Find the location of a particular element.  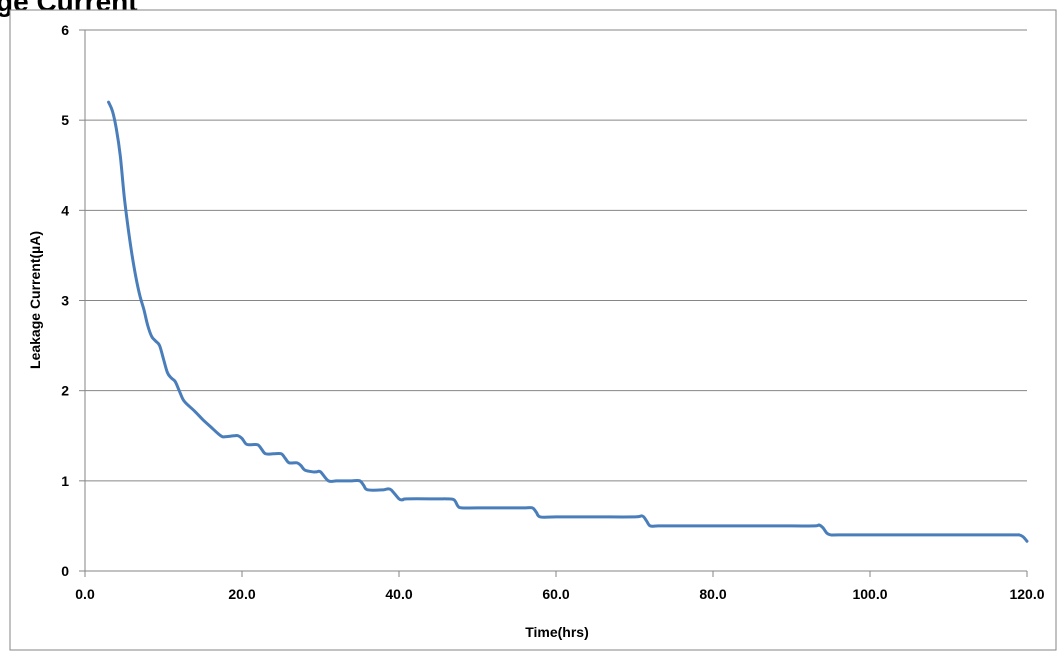

y-tick-label-3: 3 is located at coordinates (65, 301).